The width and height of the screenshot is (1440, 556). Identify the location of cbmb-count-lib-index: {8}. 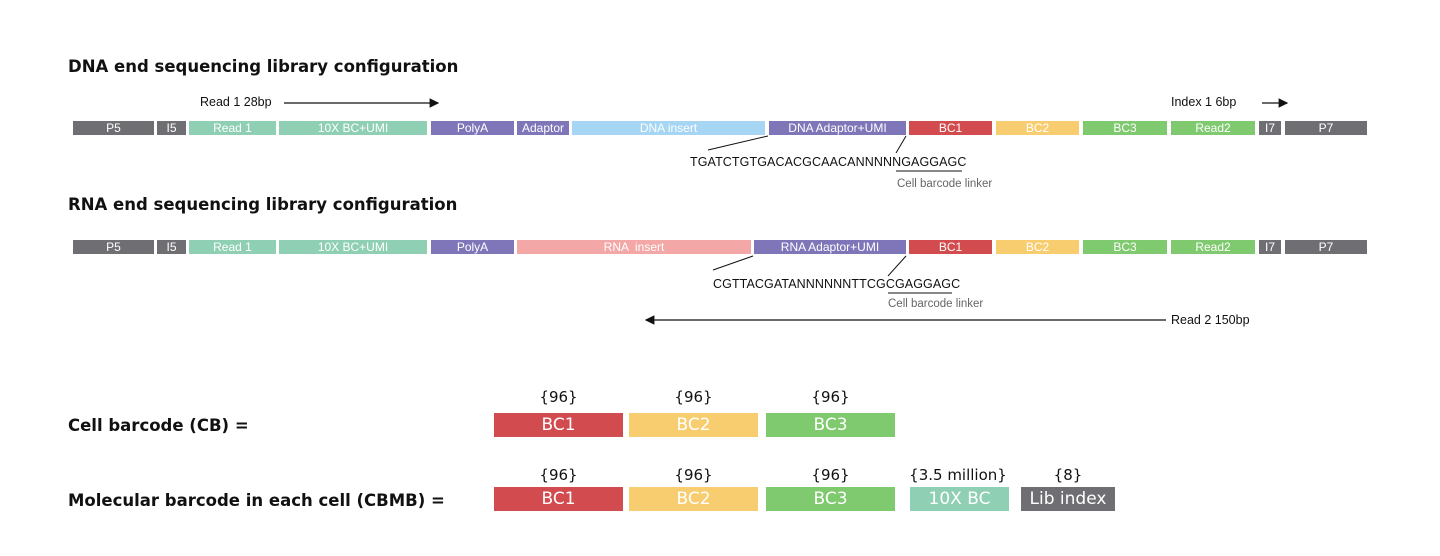
(1068, 475).